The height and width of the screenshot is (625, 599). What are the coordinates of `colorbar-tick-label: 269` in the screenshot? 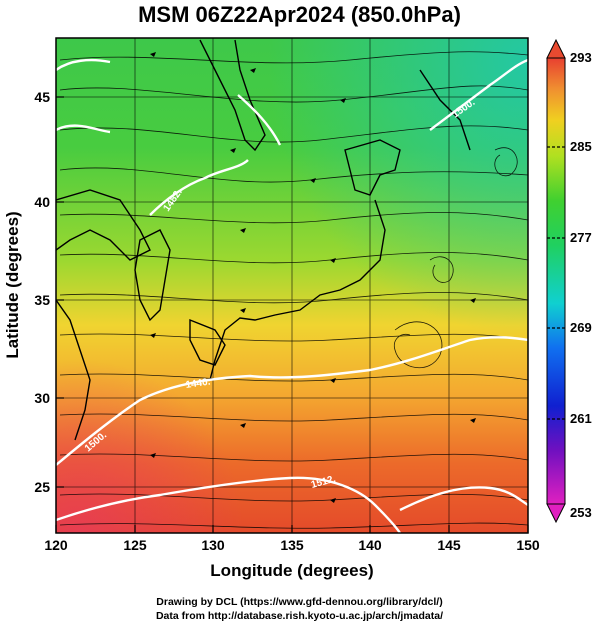 It's located at (581, 327).